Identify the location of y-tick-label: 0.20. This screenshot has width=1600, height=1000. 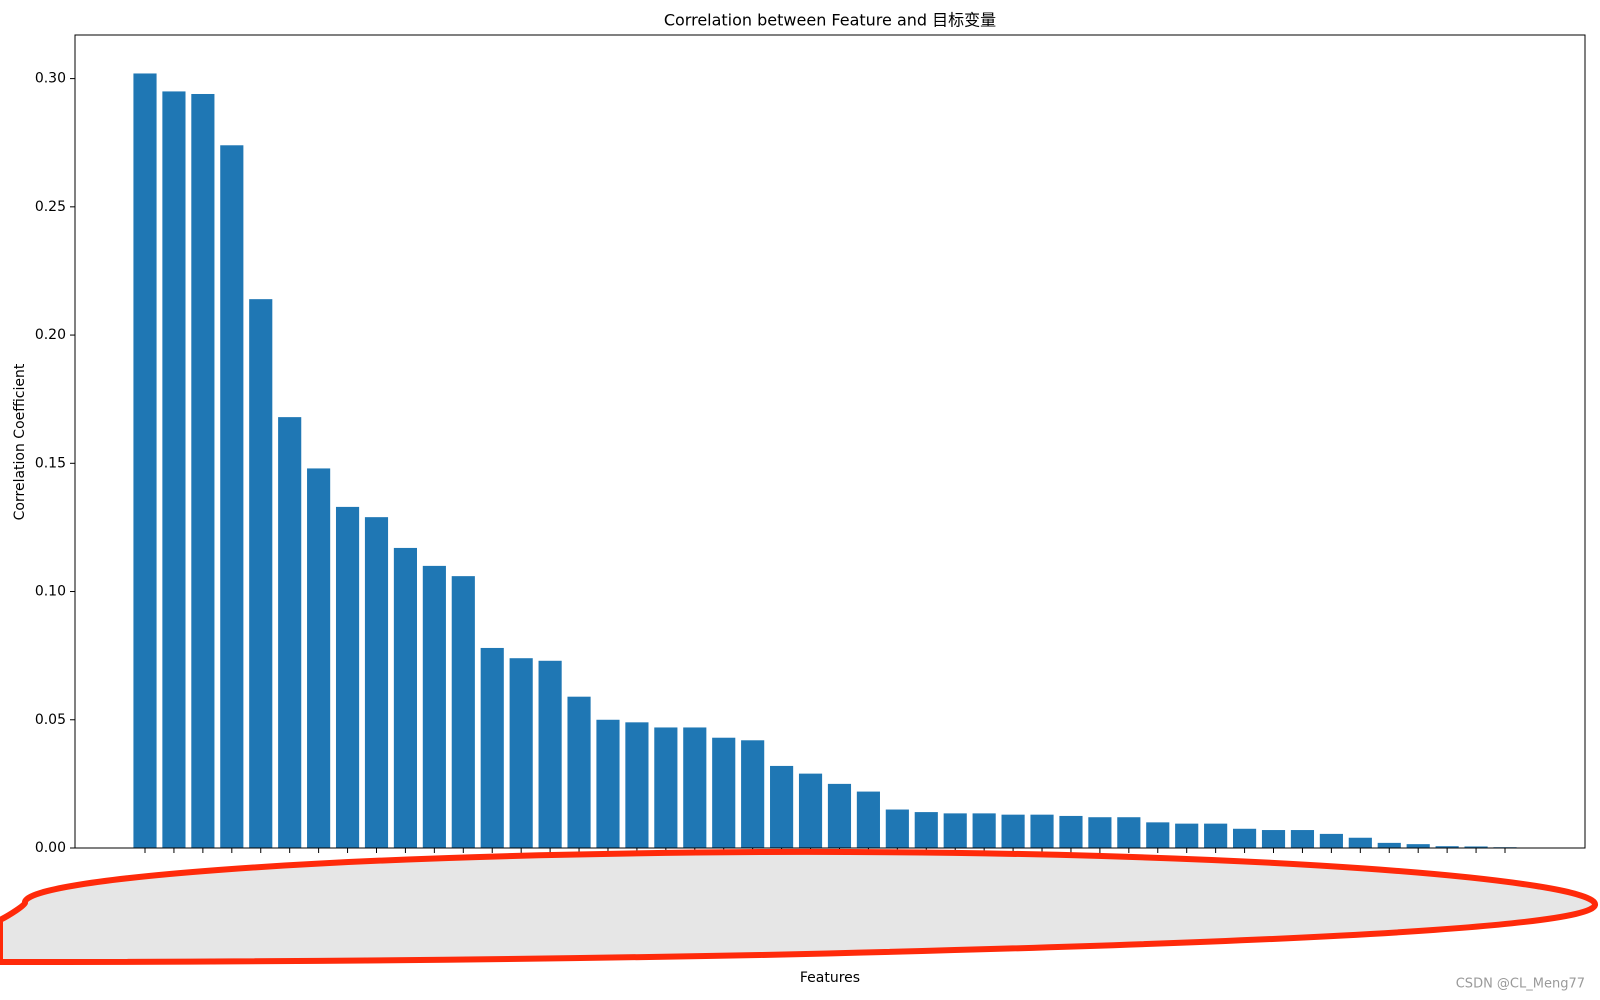
(50, 335).